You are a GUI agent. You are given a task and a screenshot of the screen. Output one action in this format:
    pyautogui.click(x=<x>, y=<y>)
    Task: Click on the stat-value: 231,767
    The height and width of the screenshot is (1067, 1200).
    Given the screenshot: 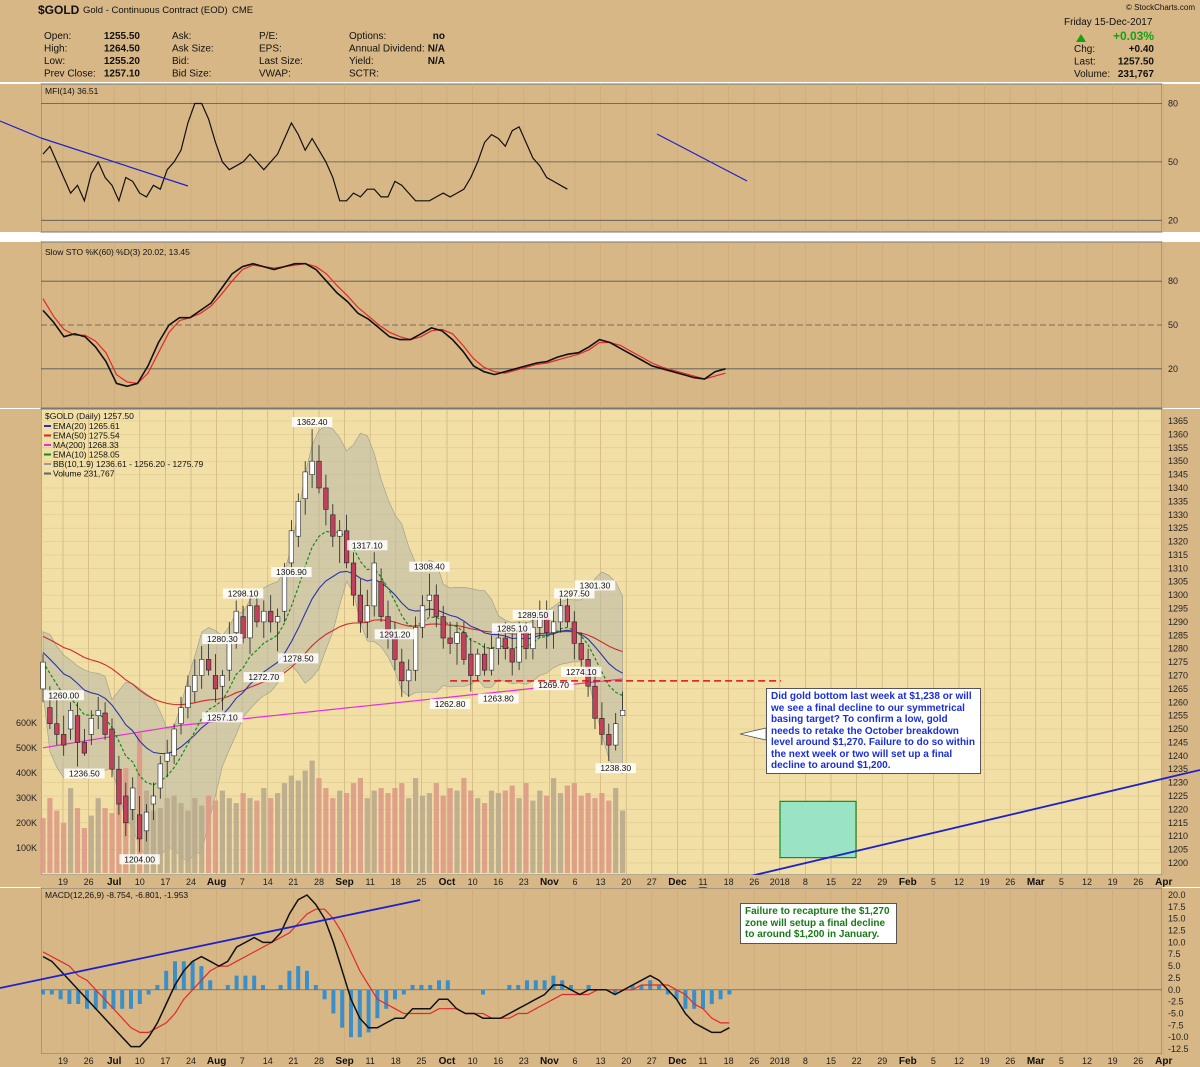 What is the action you would take?
    pyautogui.click(x=1136, y=74)
    